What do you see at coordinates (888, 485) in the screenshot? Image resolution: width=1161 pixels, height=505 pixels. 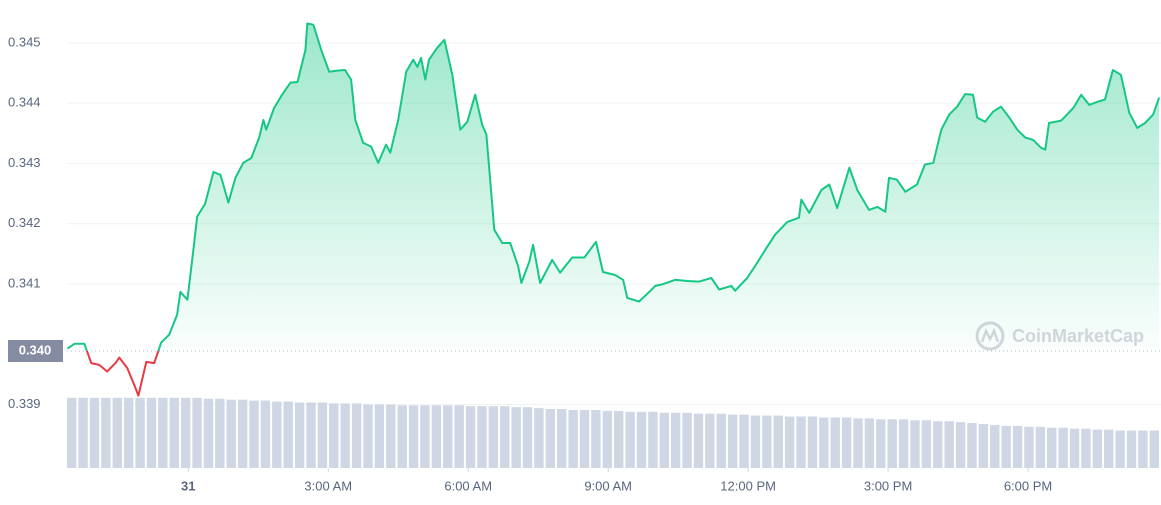 I see `x-tick-label: 3:00 PM` at bounding box center [888, 485].